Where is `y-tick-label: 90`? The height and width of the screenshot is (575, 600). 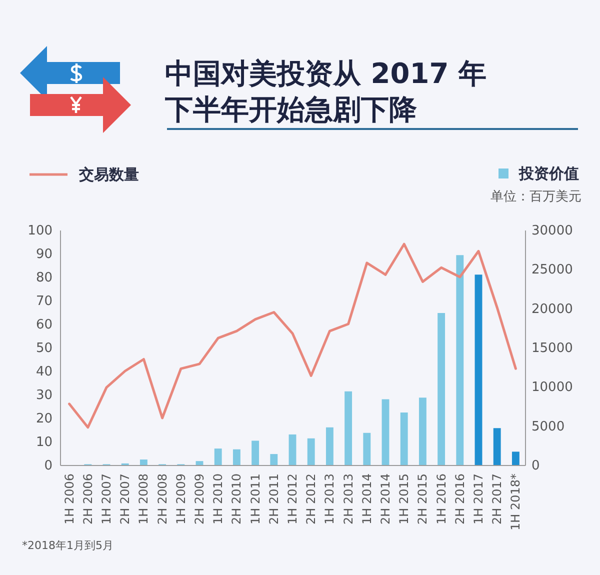
y-tick-label: 90 is located at coordinates (44, 254).